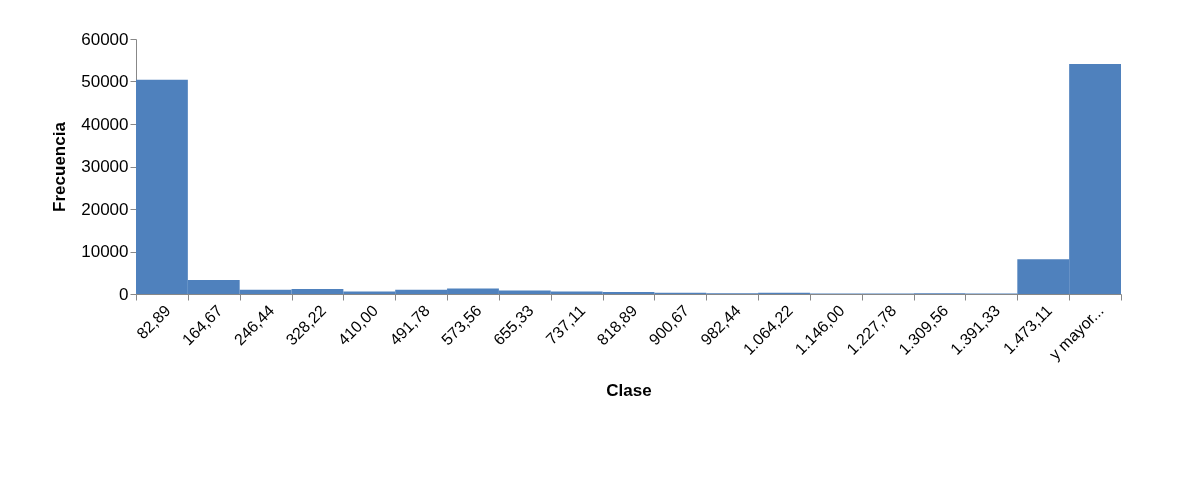 This screenshot has height=479, width=1188. What do you see at coordinates (105, 81) in the screenshot?
I see `y-tick-label: 50000` at bounding box center [105, 81].